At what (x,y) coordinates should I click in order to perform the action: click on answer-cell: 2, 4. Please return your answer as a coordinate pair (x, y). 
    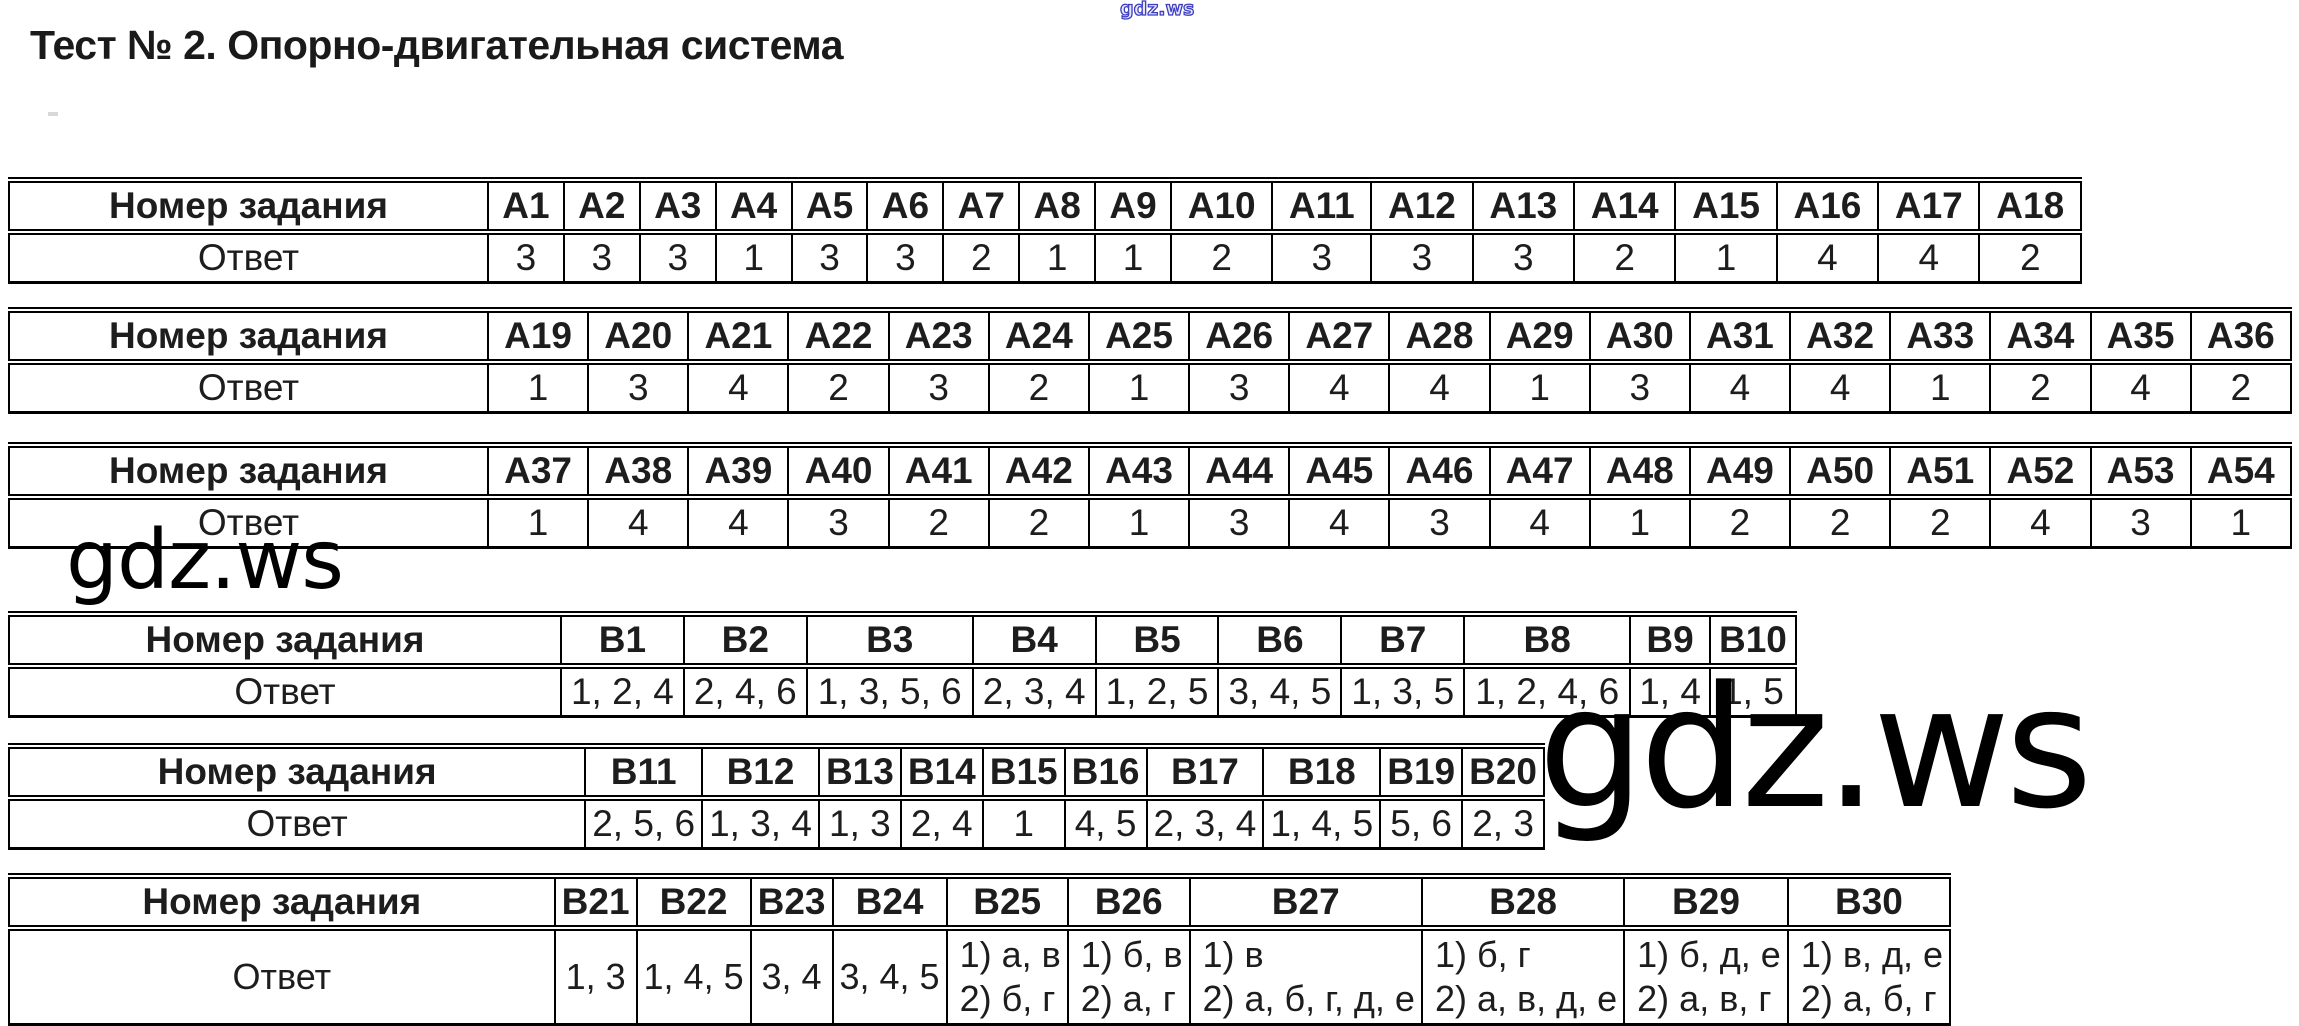
    Looking at the image, I should click on (941, 823).